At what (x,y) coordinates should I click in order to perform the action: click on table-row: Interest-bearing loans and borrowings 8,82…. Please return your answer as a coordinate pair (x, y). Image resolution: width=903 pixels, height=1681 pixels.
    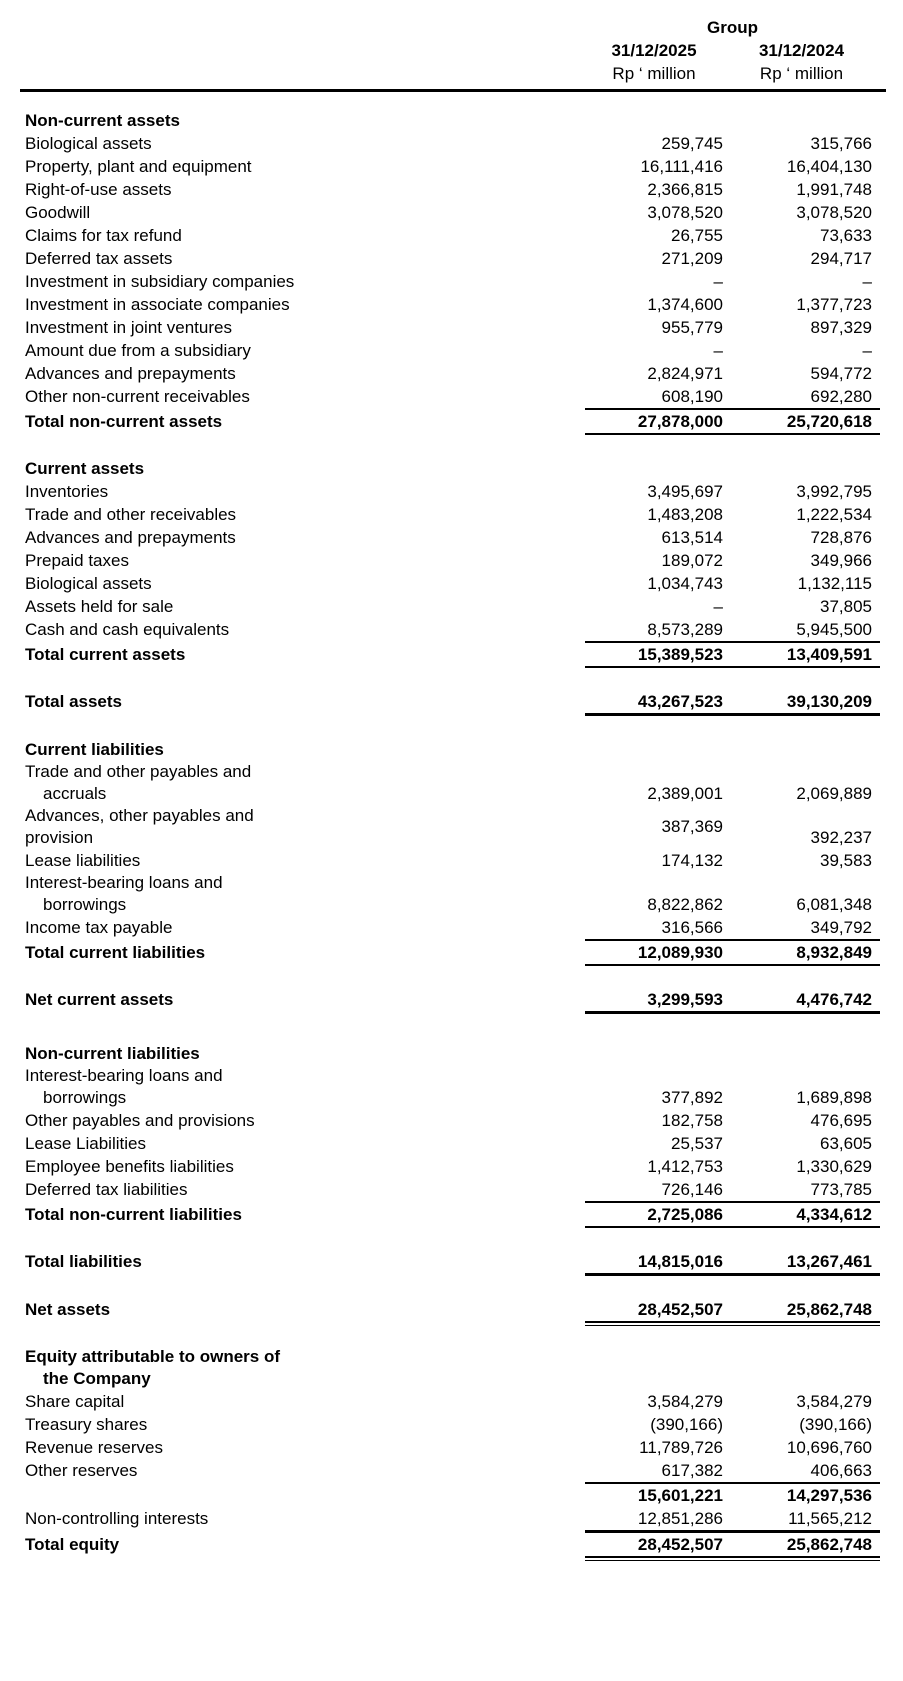
    Looking at the image, I should click on (448, 893).